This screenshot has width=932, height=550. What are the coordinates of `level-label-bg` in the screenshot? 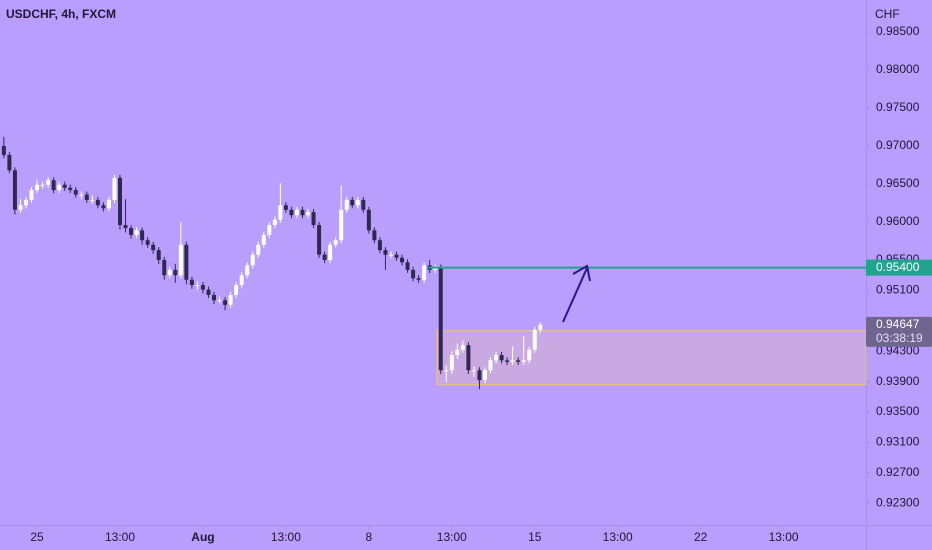 It's located at (899, 267).